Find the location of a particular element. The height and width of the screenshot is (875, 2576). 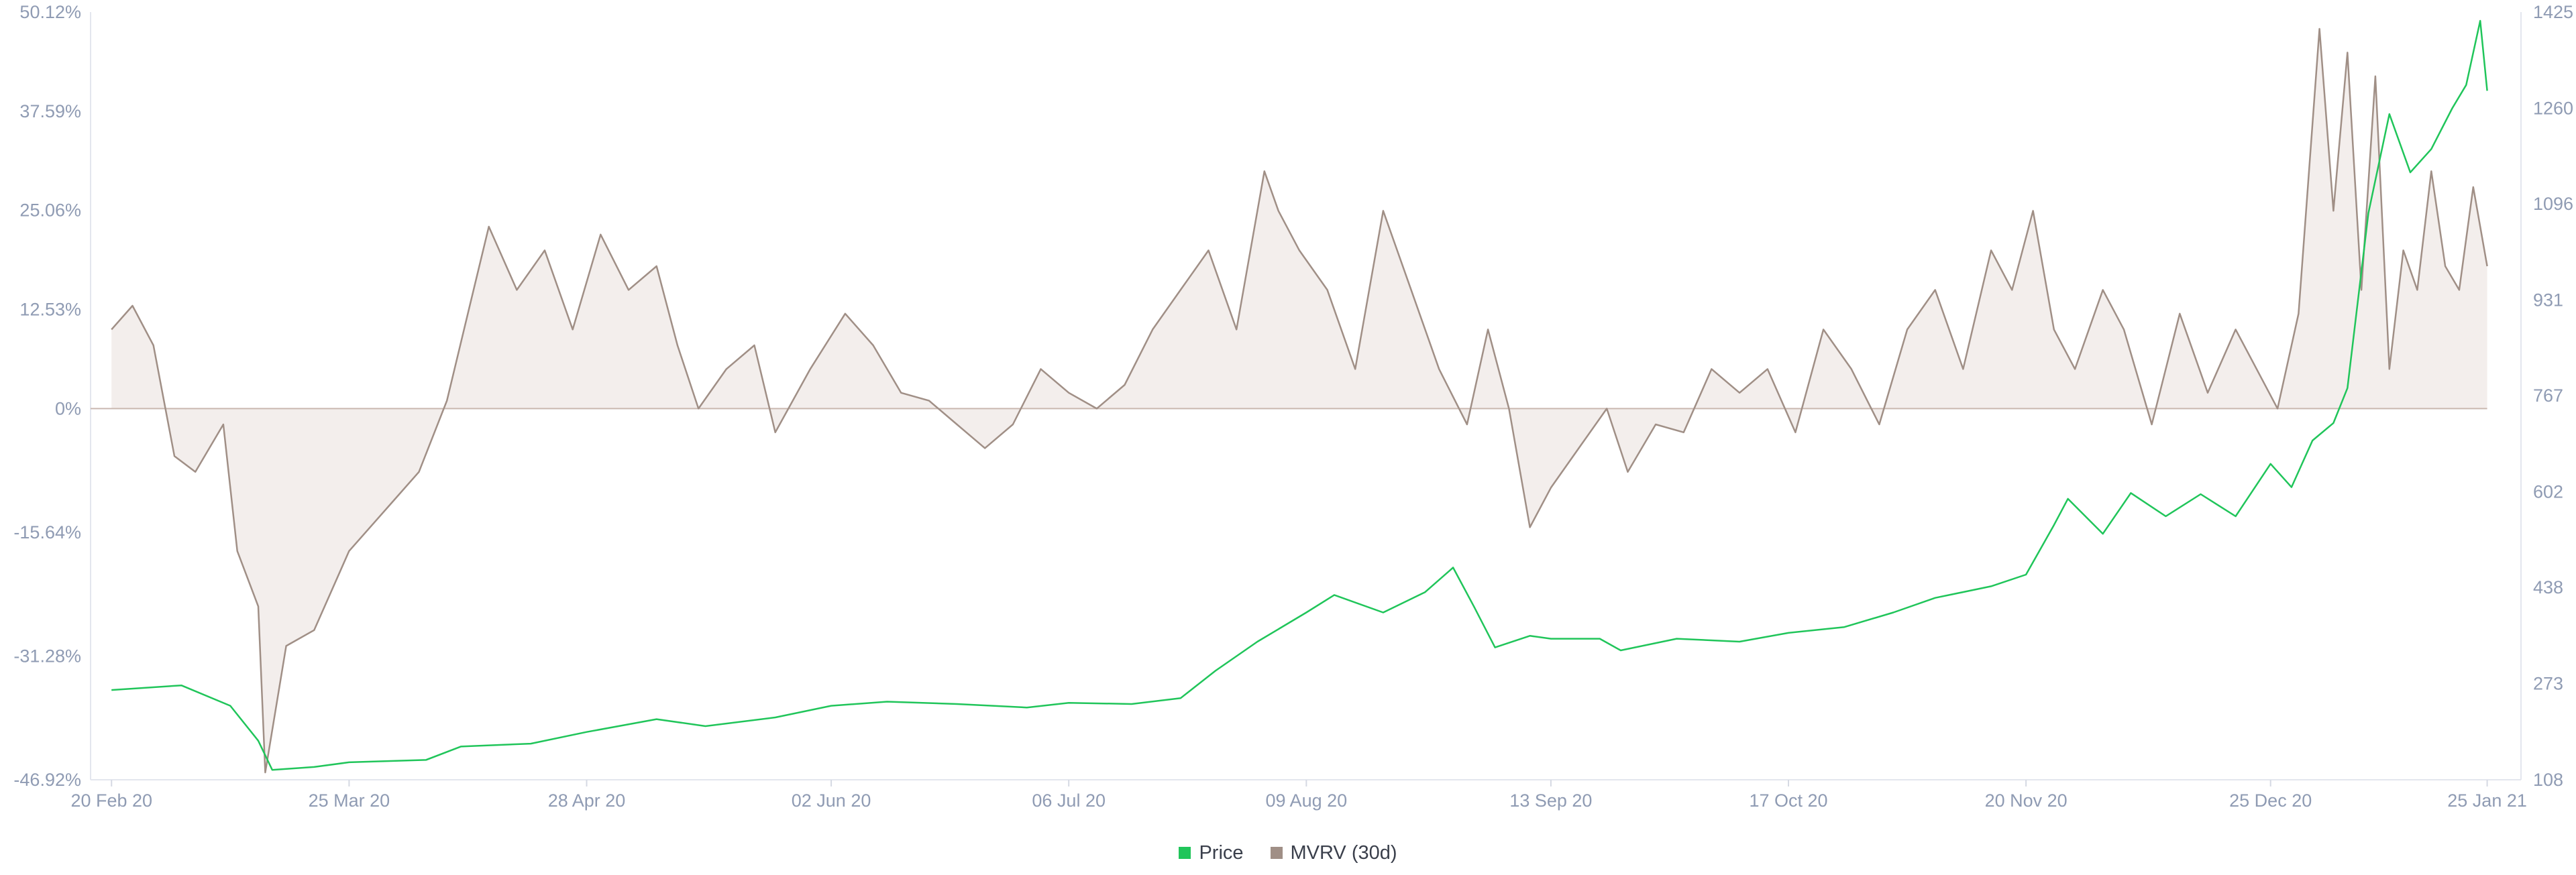

x-tick-label: 09 Aug 20 is located at coordinates (1307, 801).